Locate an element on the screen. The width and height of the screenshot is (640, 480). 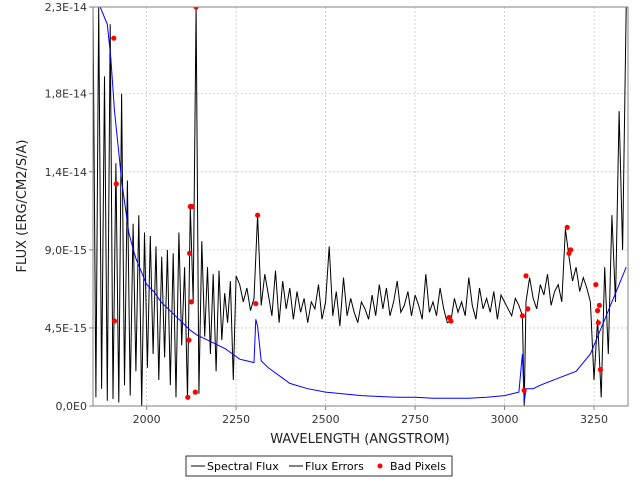
x-tick-label: 2750 is located at coordinates (415, 419).